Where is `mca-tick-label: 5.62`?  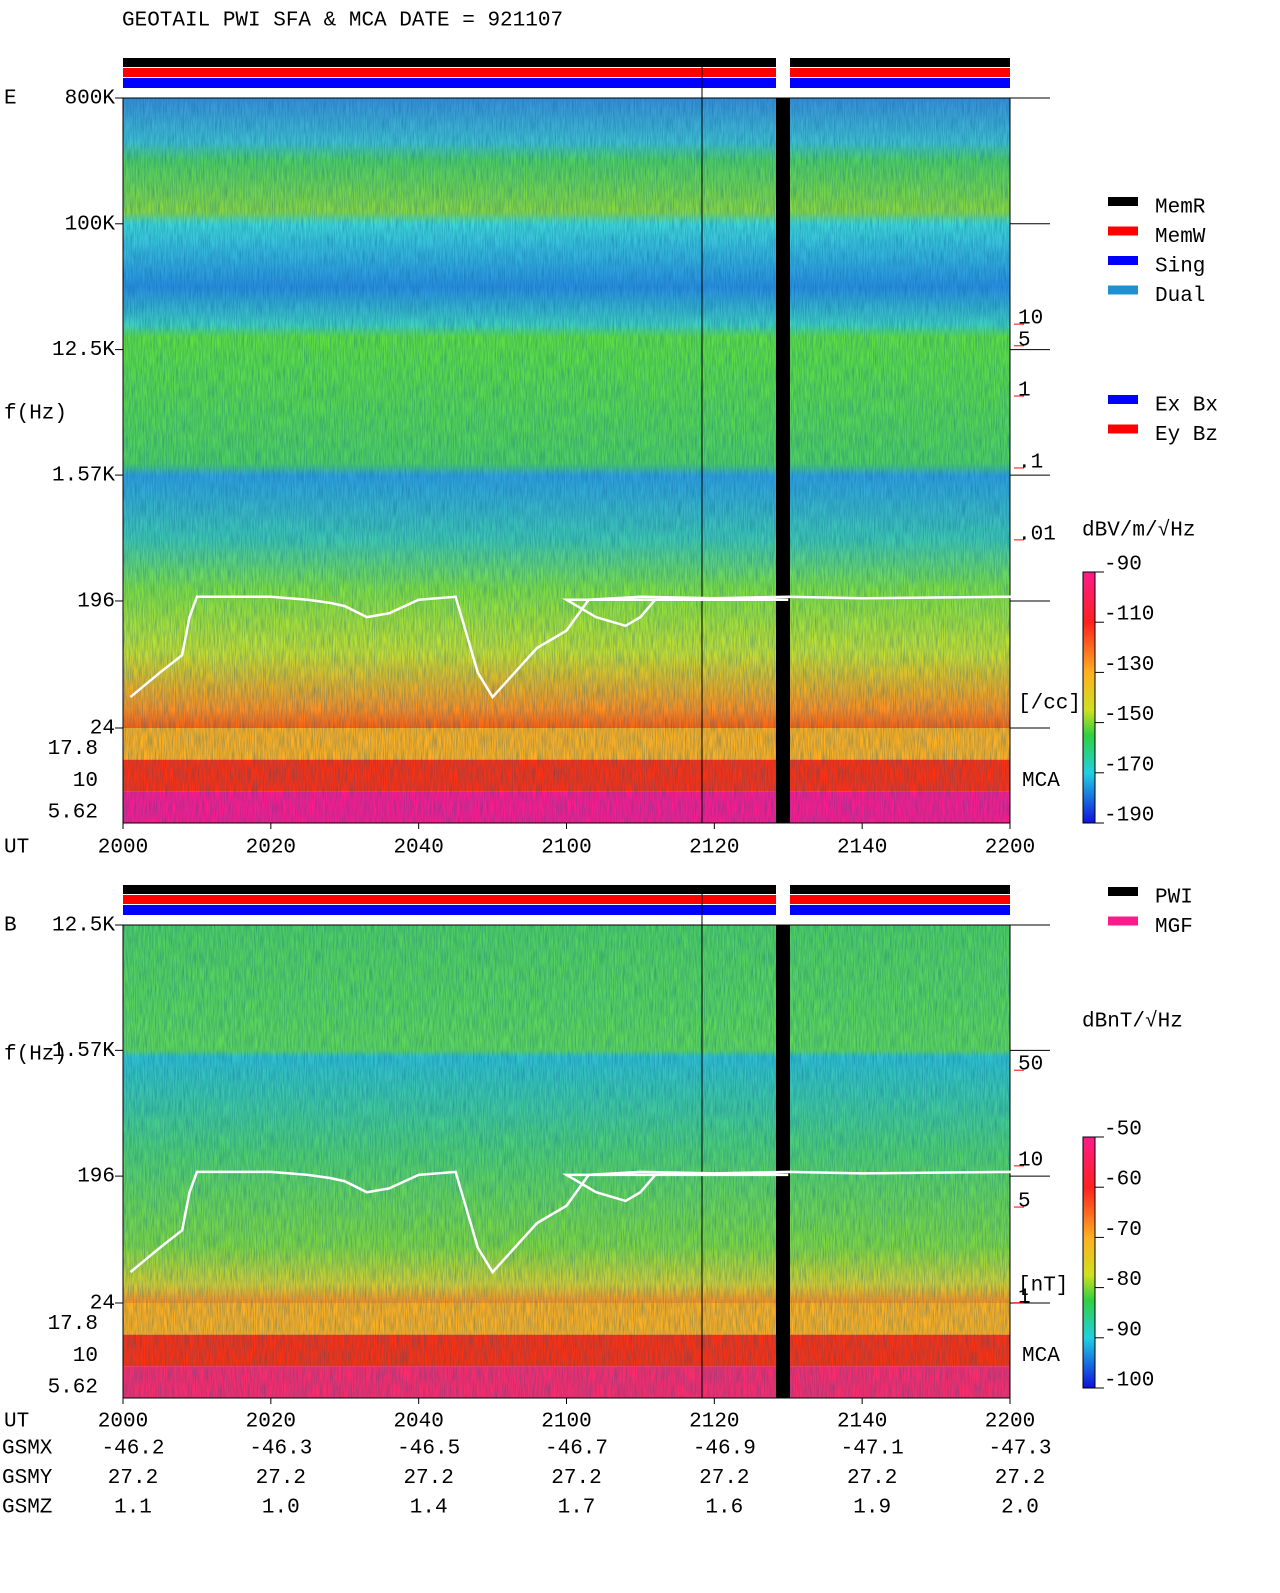 mca-tick-label: 5.62 is located at coordinates (73, 812).